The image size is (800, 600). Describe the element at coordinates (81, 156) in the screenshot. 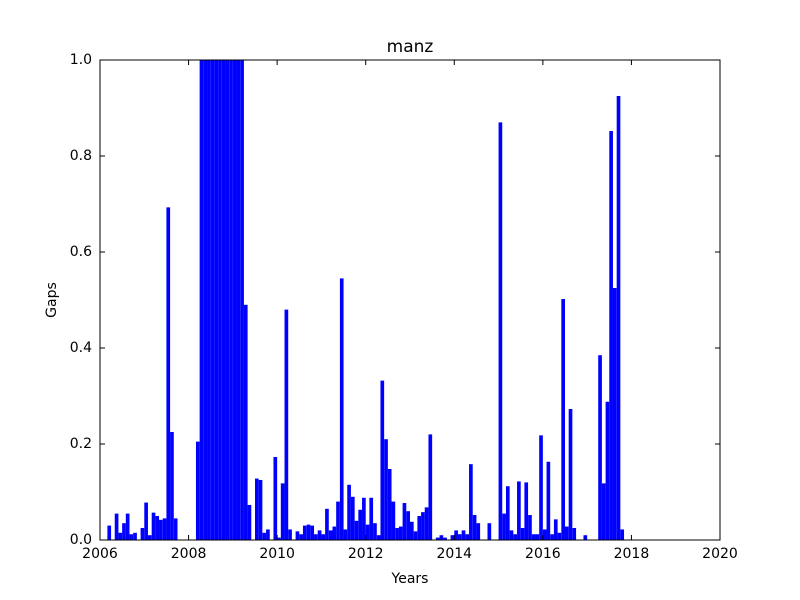

I see `y-tick-label: 0.8` at that location.